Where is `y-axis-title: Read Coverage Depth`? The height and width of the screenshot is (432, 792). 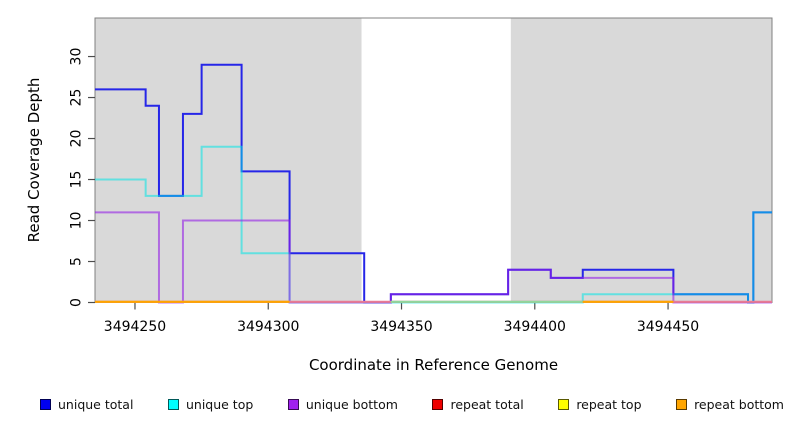
y-axis-title: Read Coverage Depth is located at coordinates (34, 160).